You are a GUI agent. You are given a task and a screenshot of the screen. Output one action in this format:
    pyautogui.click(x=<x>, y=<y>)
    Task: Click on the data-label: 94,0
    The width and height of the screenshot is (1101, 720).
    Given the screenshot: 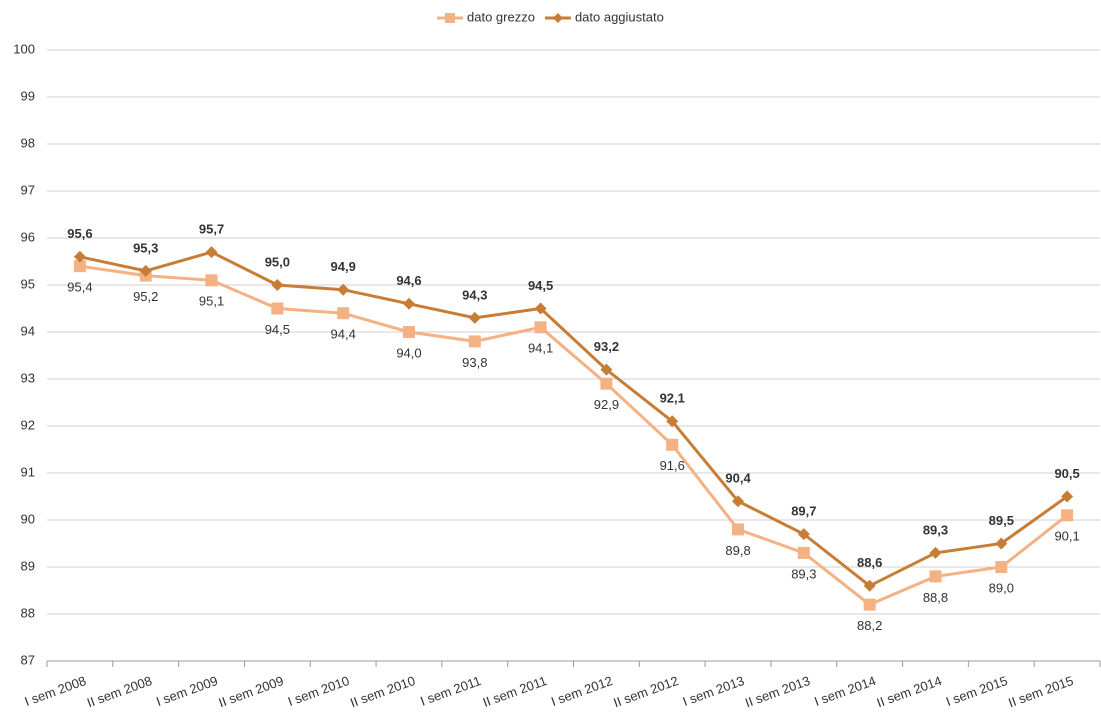 What is the action you would take?
    pyautogui.click(x=408, y=352)
    